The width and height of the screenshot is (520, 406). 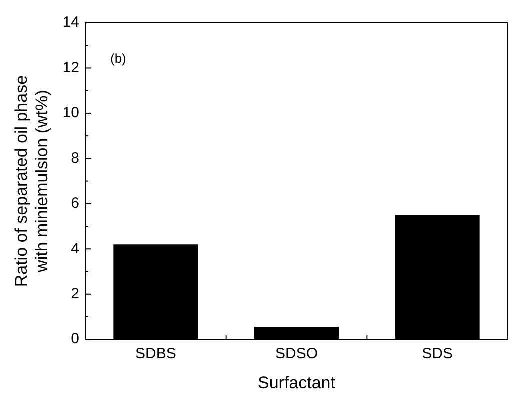 What do you see at coordinates (71, 67) in the screenshot?
I see `y-tick-label: 12` at bounding box center [71, 67].